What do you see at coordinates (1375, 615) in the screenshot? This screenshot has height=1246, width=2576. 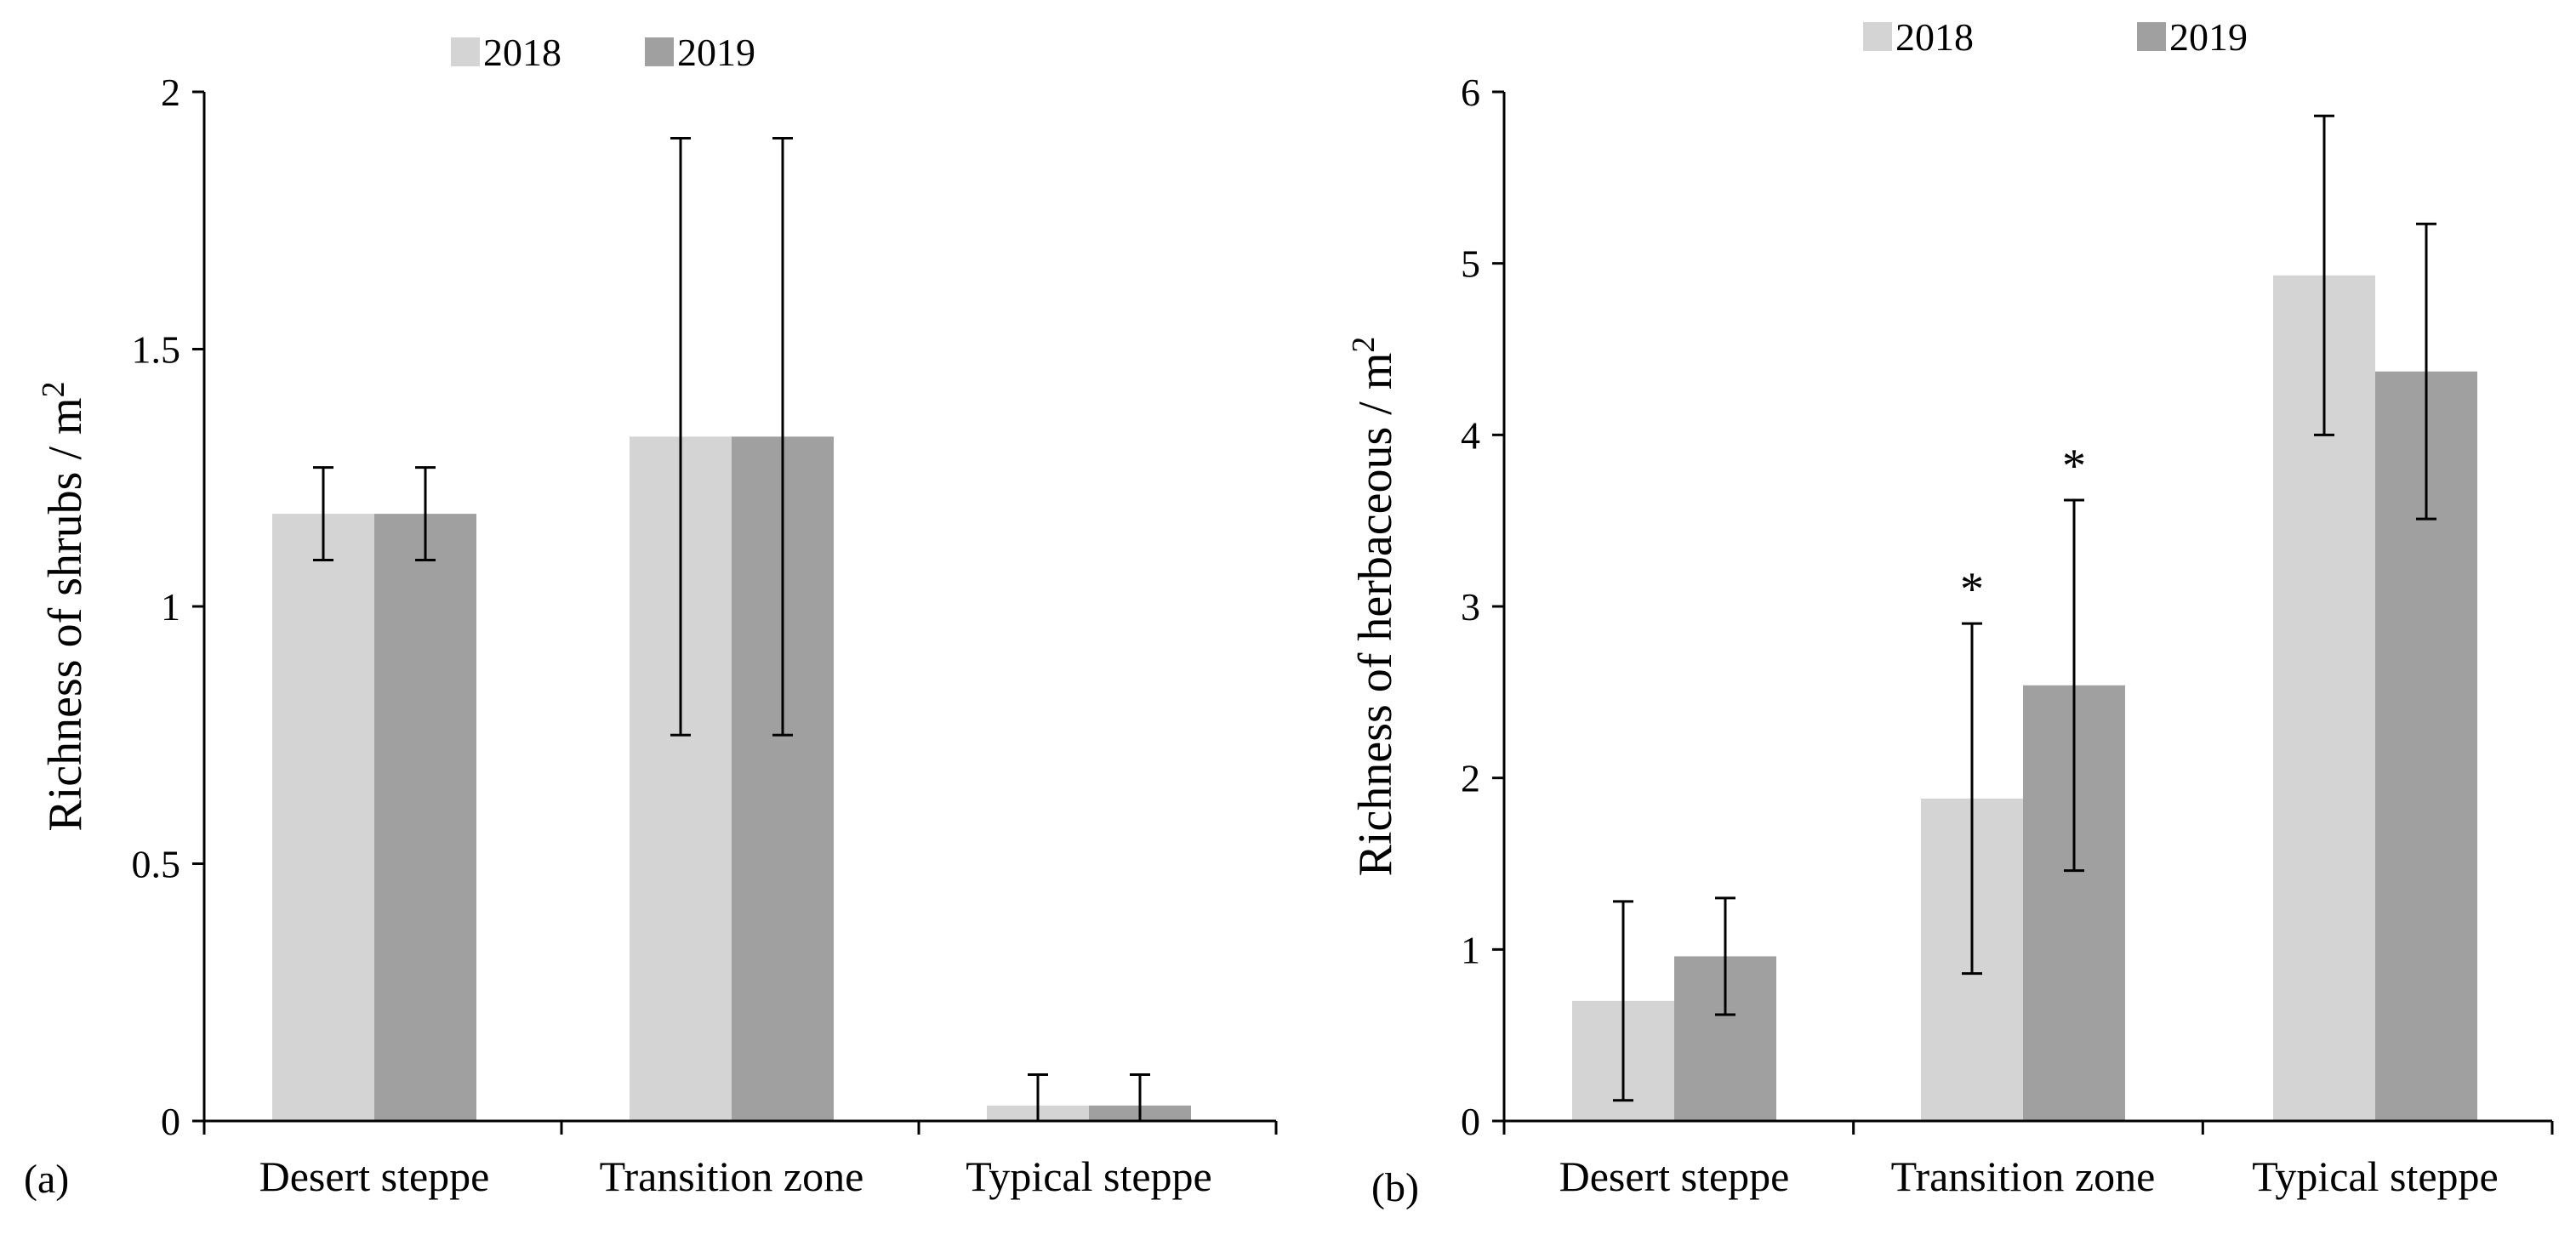 I see `panel-b-y-axis-label-text: Richness of herbaceous / m` at bounding box center [1375, 615].